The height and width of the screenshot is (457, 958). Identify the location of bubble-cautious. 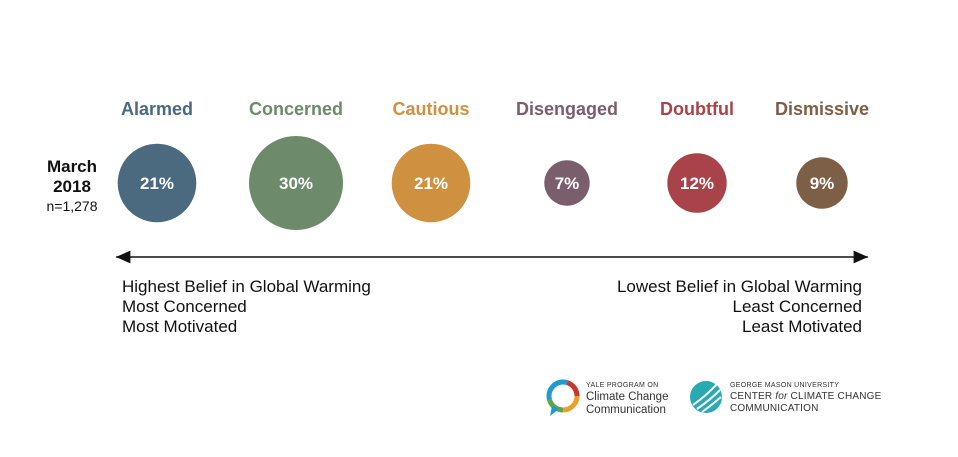
(431, 183).